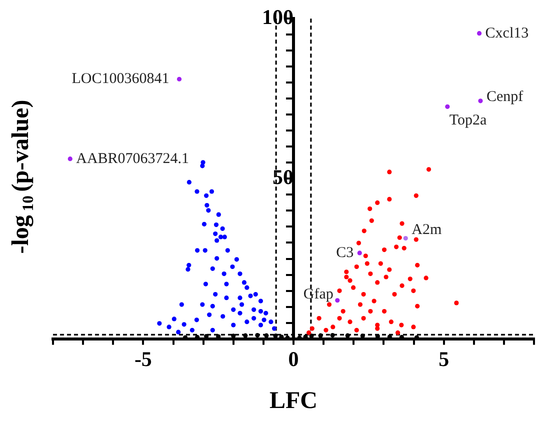  I want to click on annotation: Gfap, so click(318, 294).